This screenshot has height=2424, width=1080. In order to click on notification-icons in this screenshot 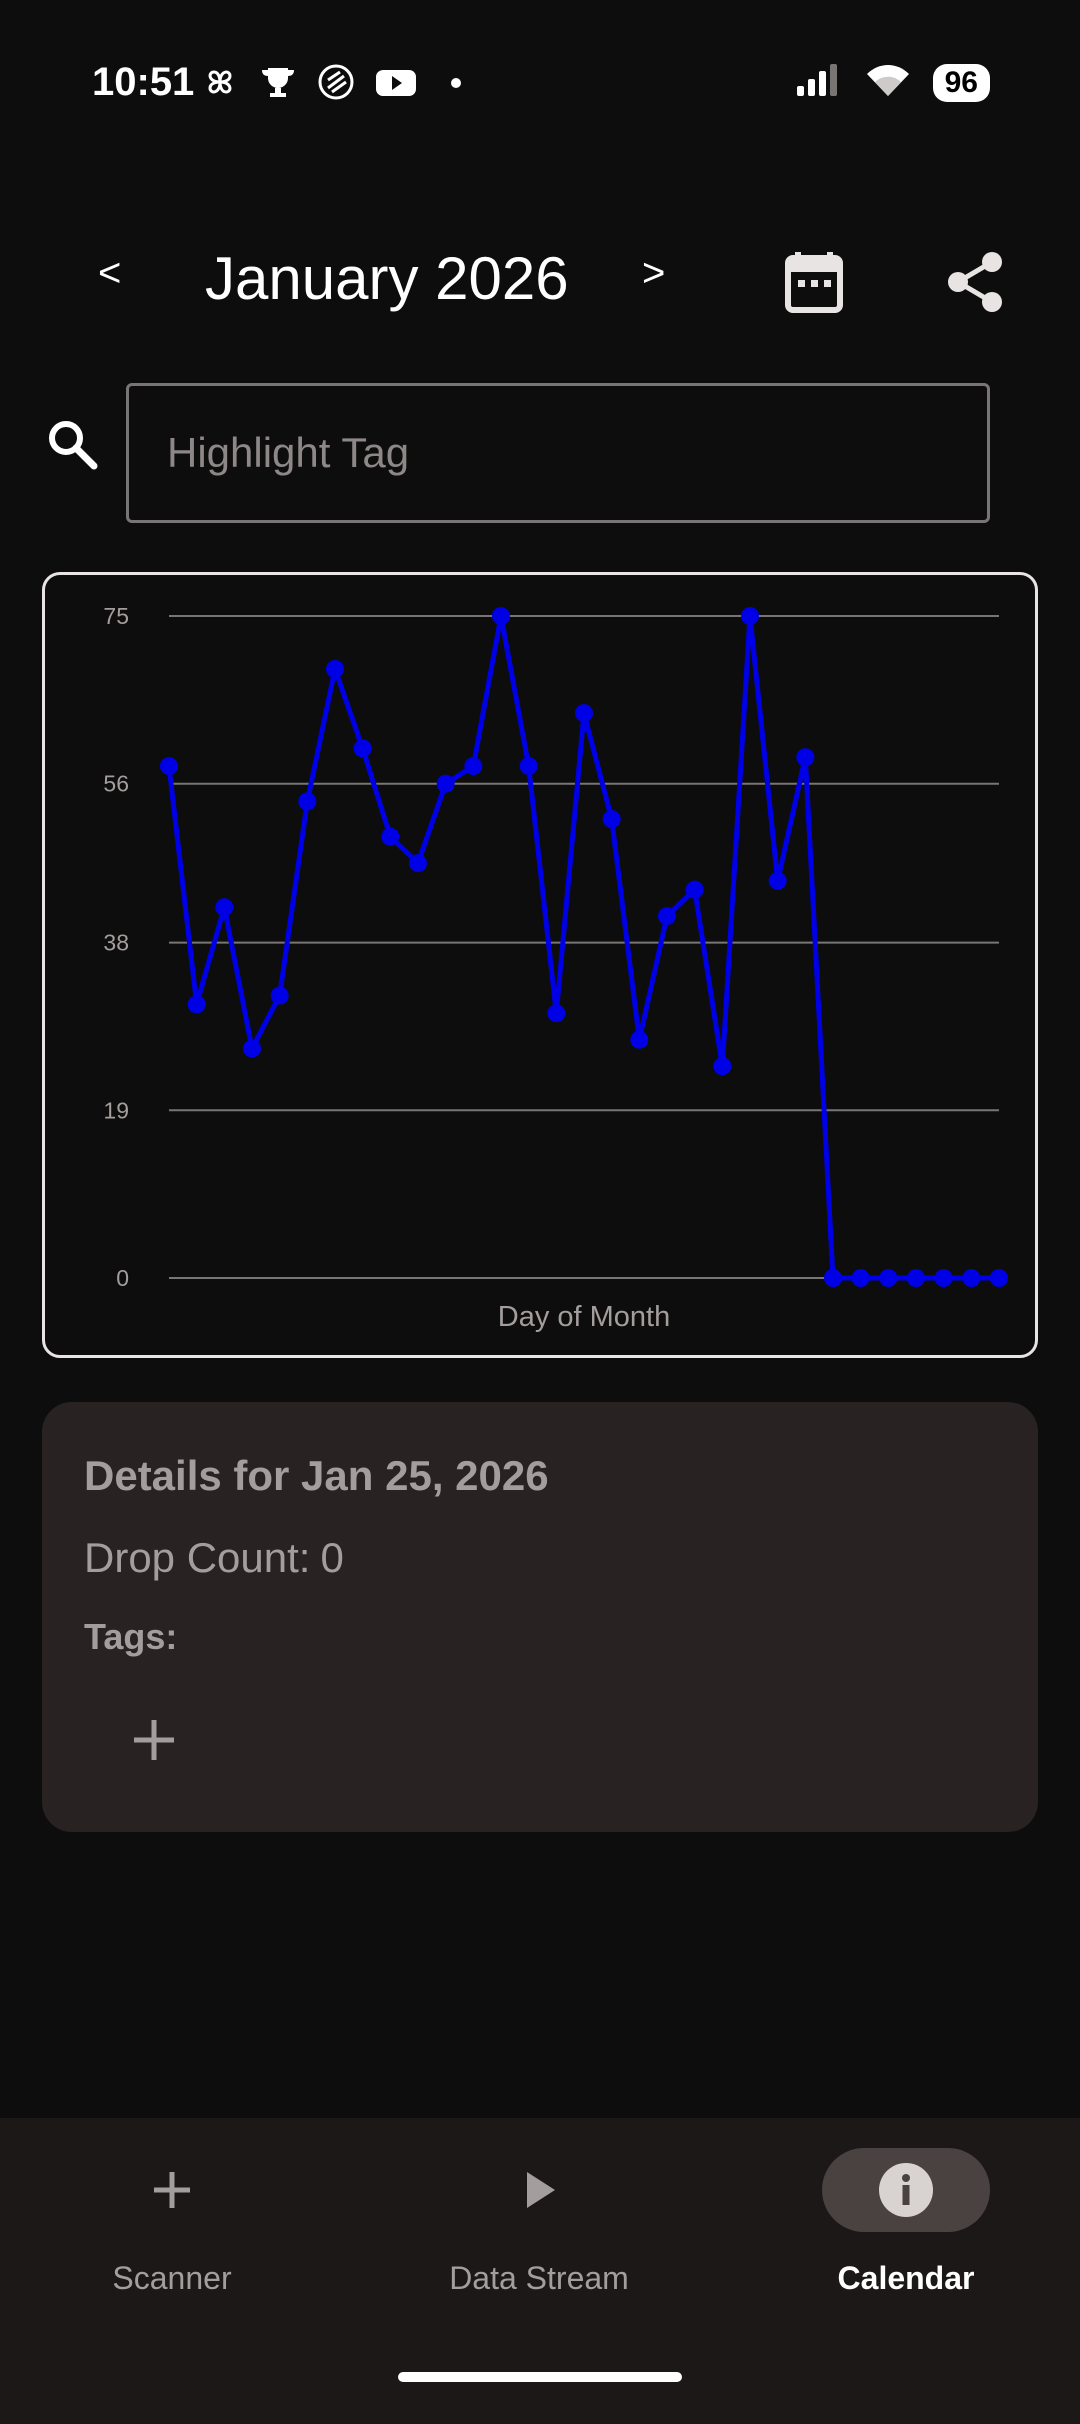, I will do `click(338, 86)`.